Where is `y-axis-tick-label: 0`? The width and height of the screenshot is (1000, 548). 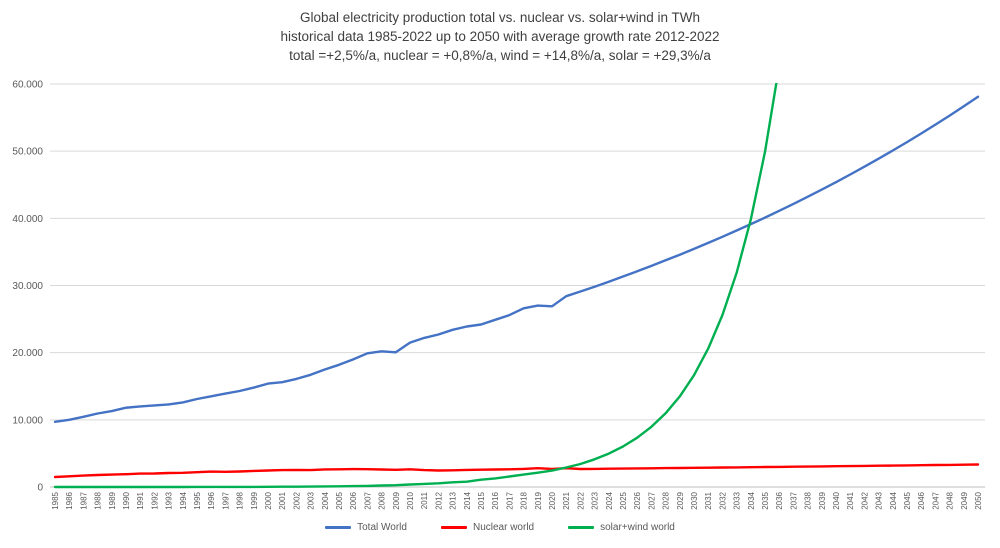
y-axis-tick-label: 0 is located at coordinates (40, 488).